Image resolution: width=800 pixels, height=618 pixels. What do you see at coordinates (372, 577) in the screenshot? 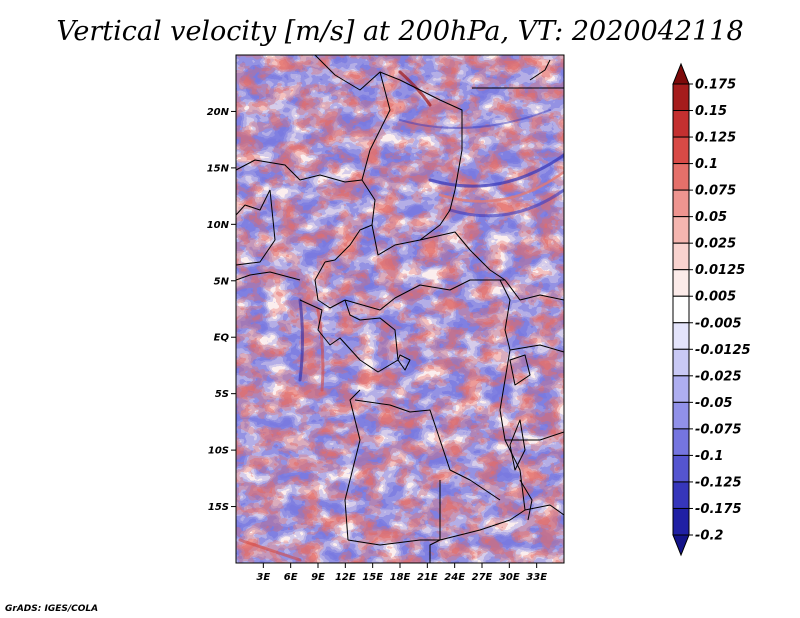
I see `x-tick-label: 15E` at bounding box center [372, 577].